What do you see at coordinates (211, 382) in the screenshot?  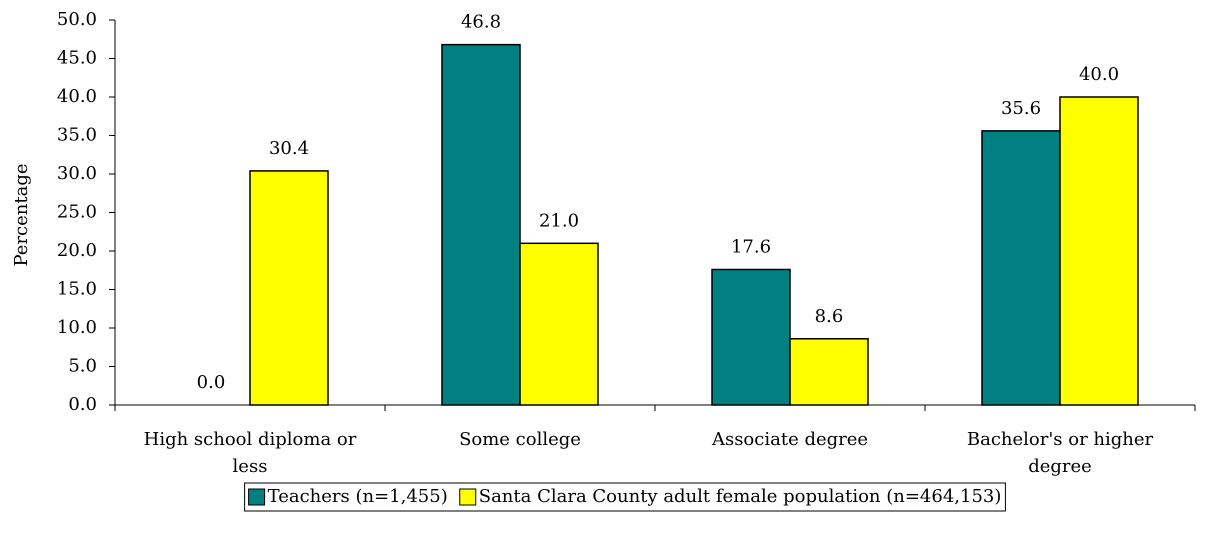 I see `data-label: 0.0` at bounding box center [211, 382].